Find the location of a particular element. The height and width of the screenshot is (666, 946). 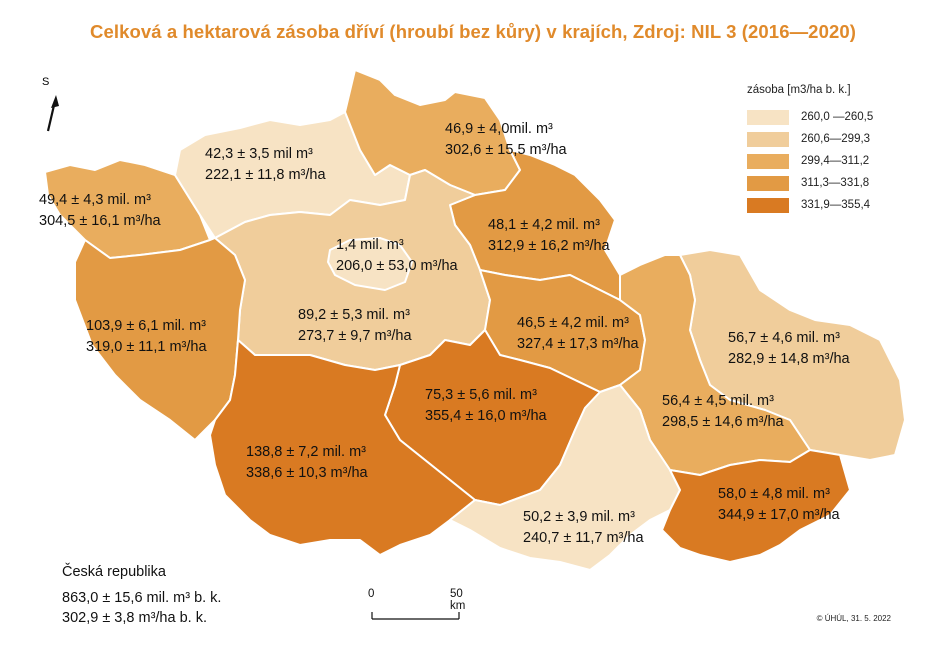

region-jihocesky is located at coordinates (342, 447).